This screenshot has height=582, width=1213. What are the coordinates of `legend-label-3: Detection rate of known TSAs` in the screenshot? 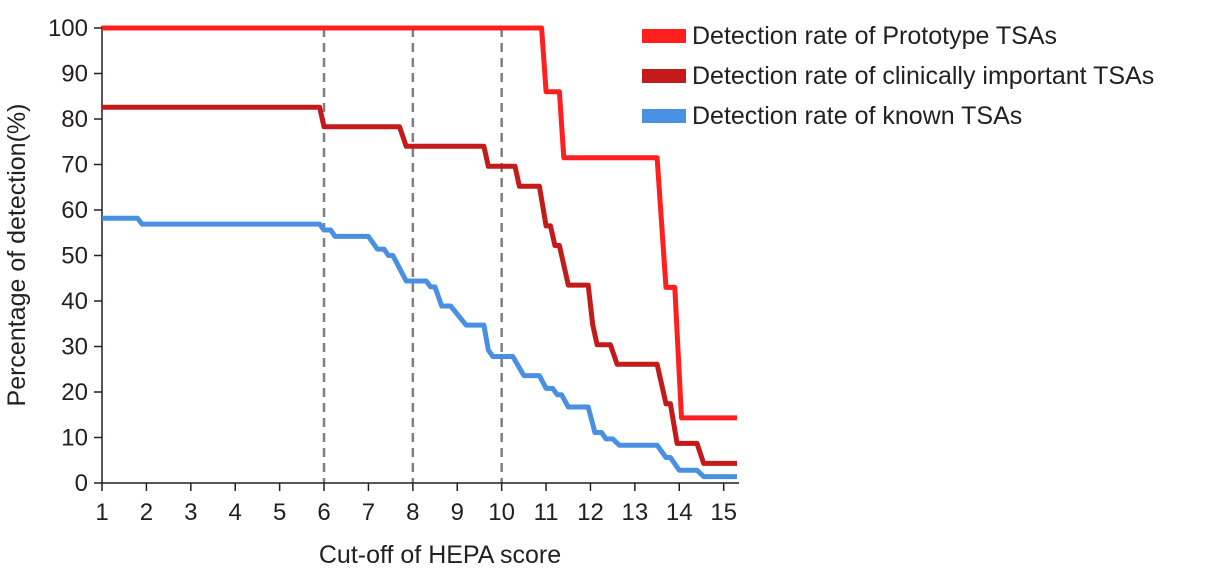 It's located at (857, 116).